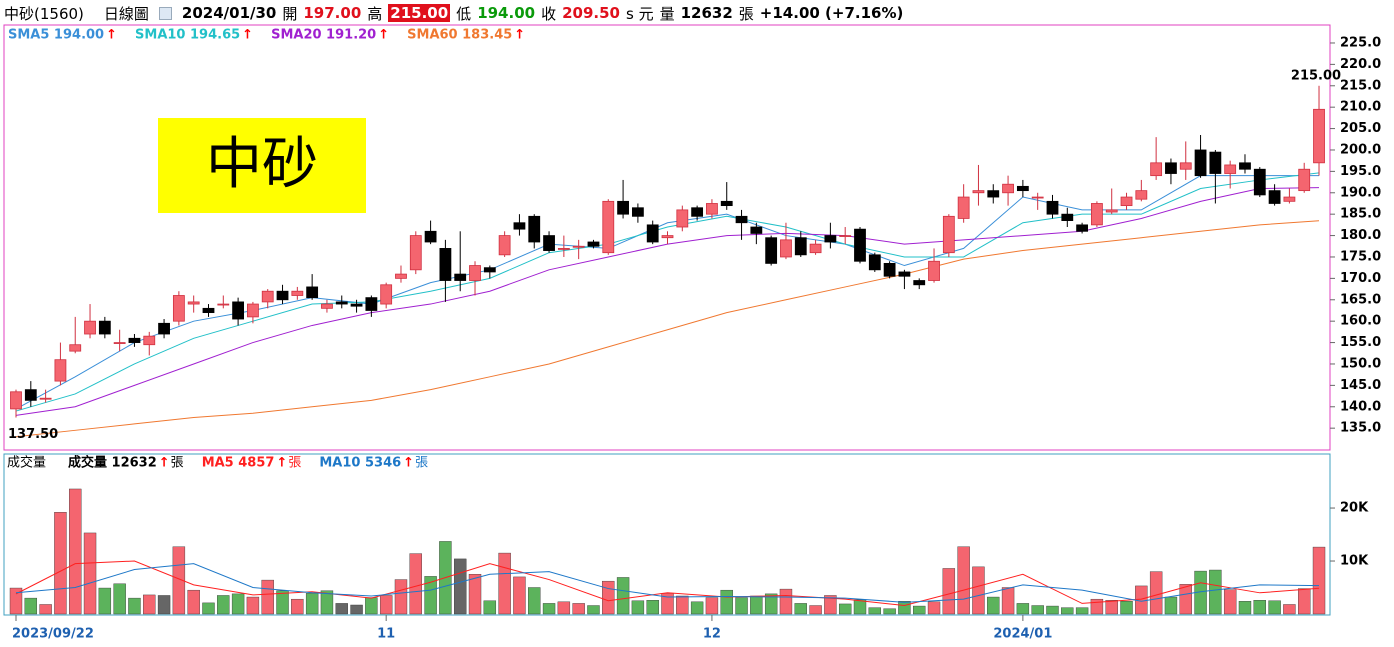 This screenshot has height=647, width=1394. Describe the element at coordinates (464, 13) in the screenshot. I see `low-label: 低` at that location.